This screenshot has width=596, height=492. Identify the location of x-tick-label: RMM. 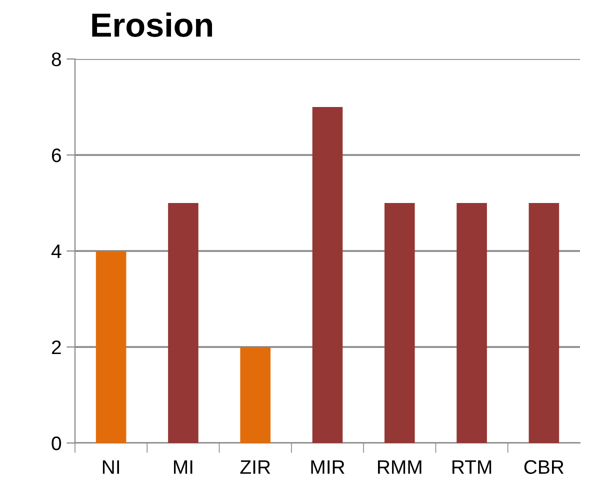
(400, 467).